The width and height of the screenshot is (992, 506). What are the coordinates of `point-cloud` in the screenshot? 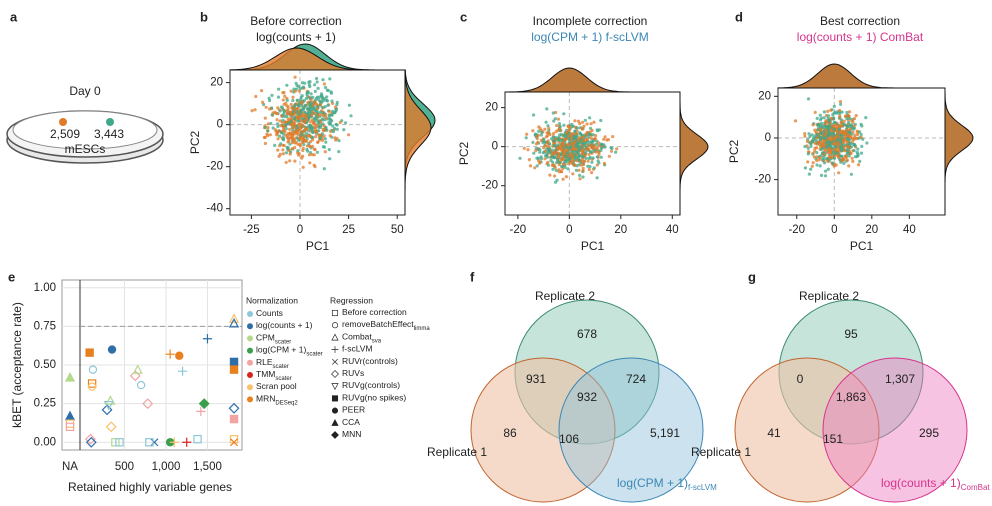 It's located at (831, 137).